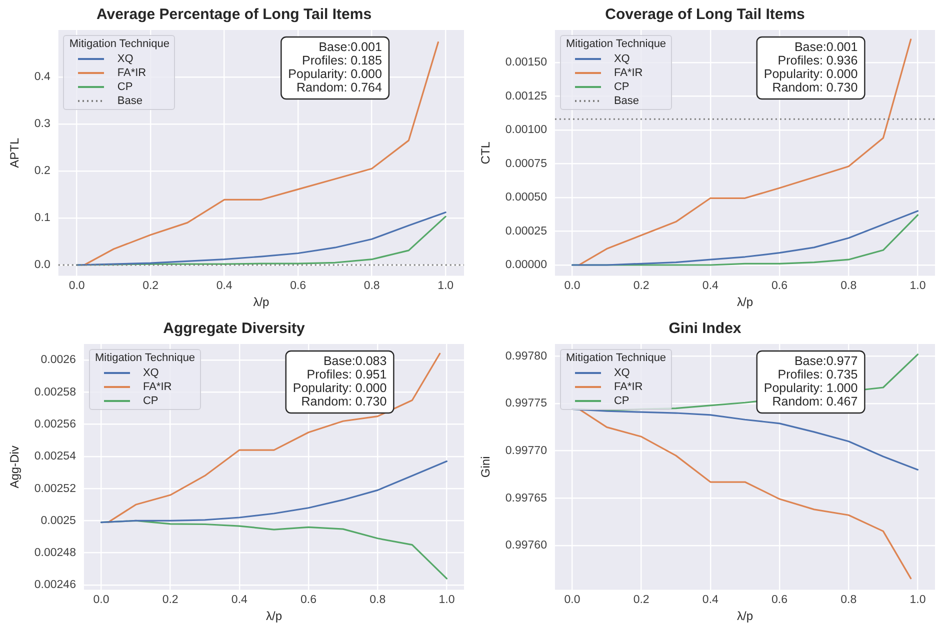 This screenshot has height=628, width=941. What do you see at coordinates (55, 392) in the screenshot?
I see `y-tick-label: 0.00258` at bounding box center [55, 392].